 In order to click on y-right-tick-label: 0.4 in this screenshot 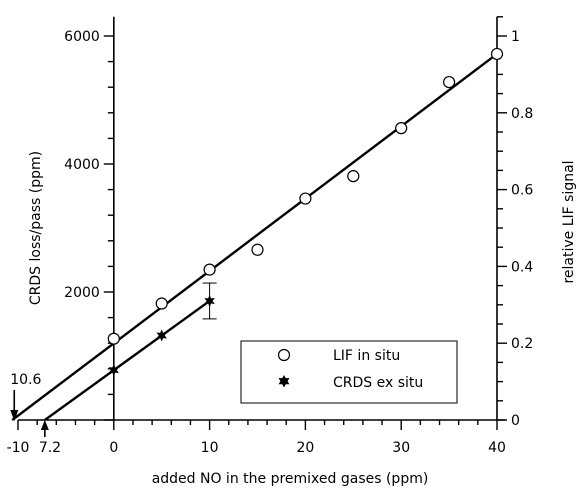, I will do `click(522, 267)`.